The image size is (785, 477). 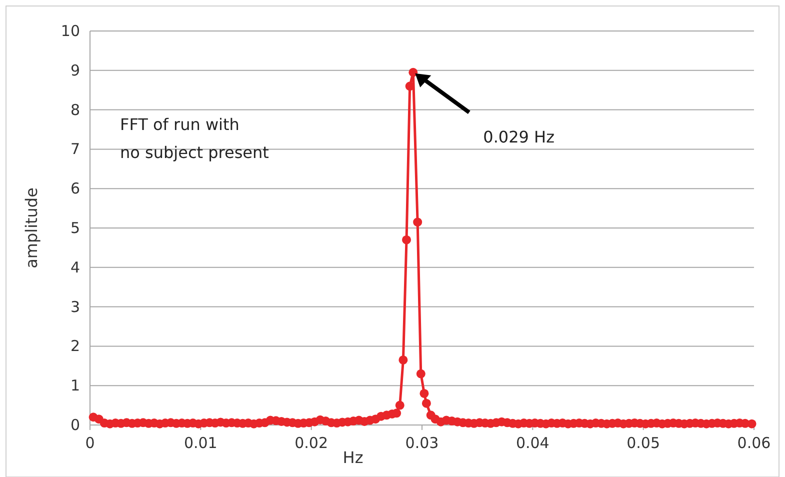 What do you see at coordinates (70, 31) in the screenshot?
I see `y-tick-label: 10` at bounding box center [70, 31].